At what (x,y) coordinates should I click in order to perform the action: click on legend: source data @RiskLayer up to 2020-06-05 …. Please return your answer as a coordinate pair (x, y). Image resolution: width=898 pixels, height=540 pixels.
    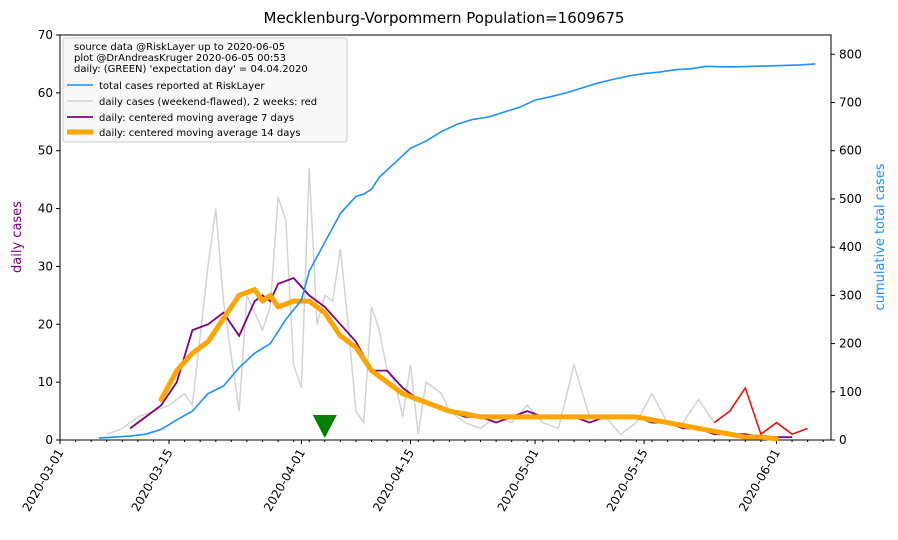
    Looking at the image, I should click on (205, 90).